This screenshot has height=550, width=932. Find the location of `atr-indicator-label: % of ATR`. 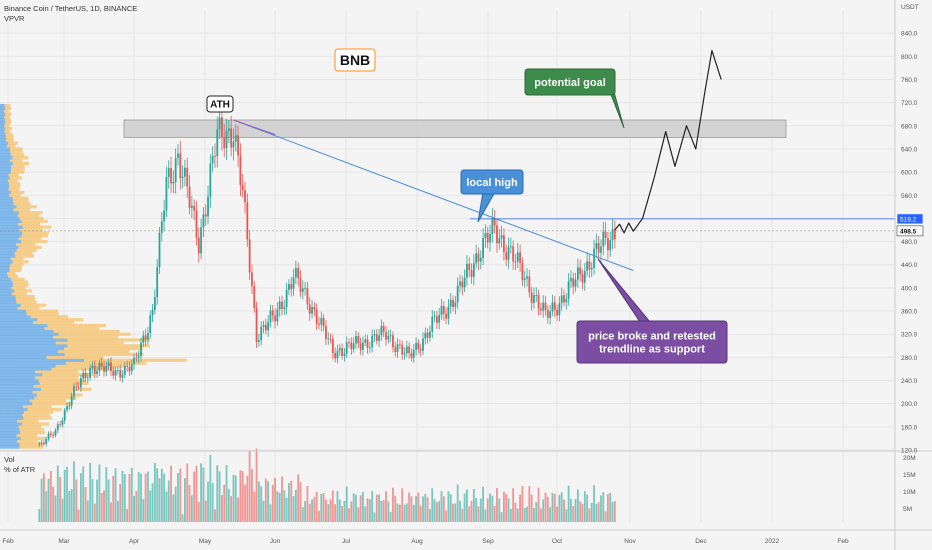

atr-indicator-label: % of ATR is located at coordinates (20, 469).